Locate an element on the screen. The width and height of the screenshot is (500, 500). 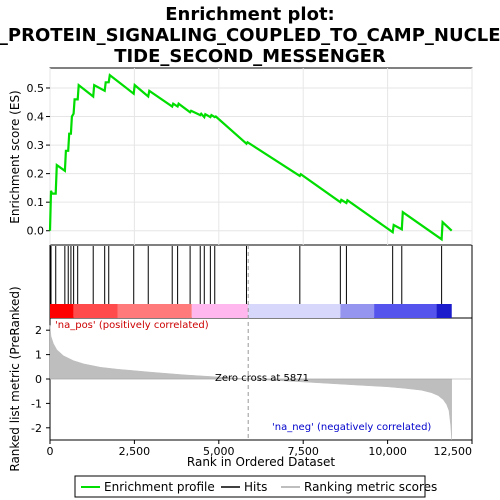
x-tick-label: 0 is located at coordinates (50, 451).